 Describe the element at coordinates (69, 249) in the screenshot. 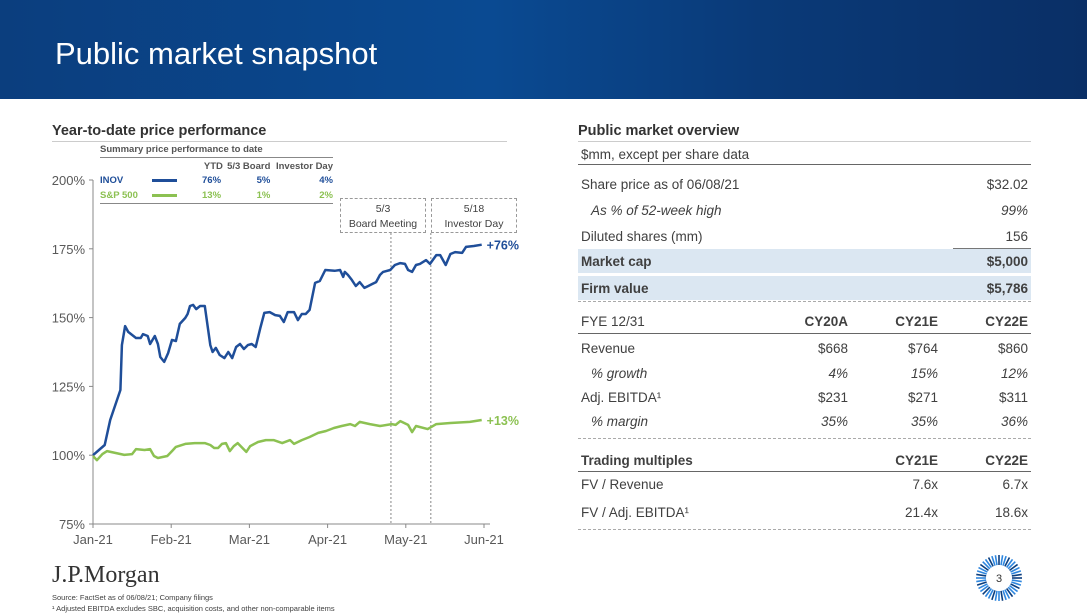

I see `y-tick-label: 175%` at that location.